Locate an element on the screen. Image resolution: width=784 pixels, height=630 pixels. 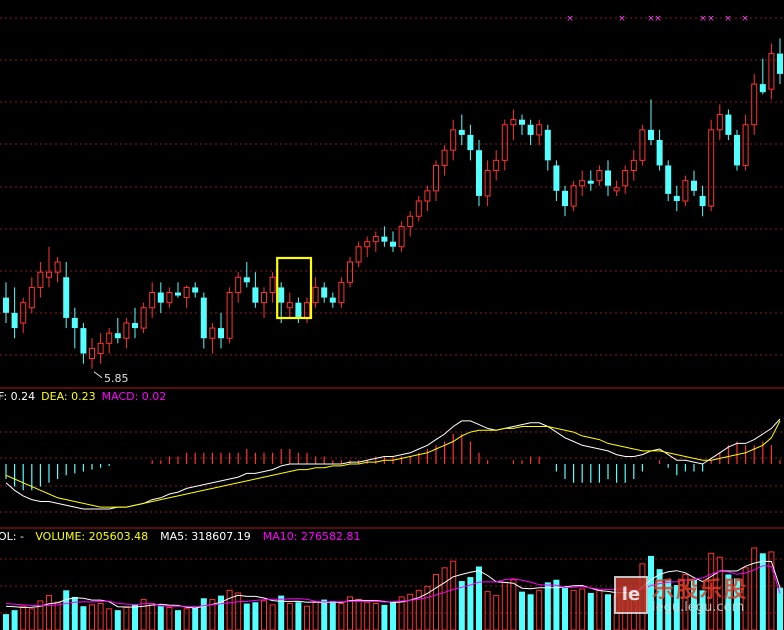
dea-line is located at coordinates (393, 464).